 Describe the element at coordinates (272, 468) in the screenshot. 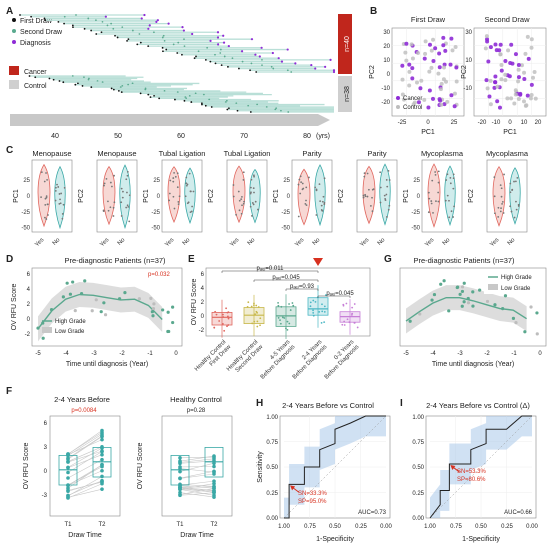

I see `h-ytick: 0.50` at that location.